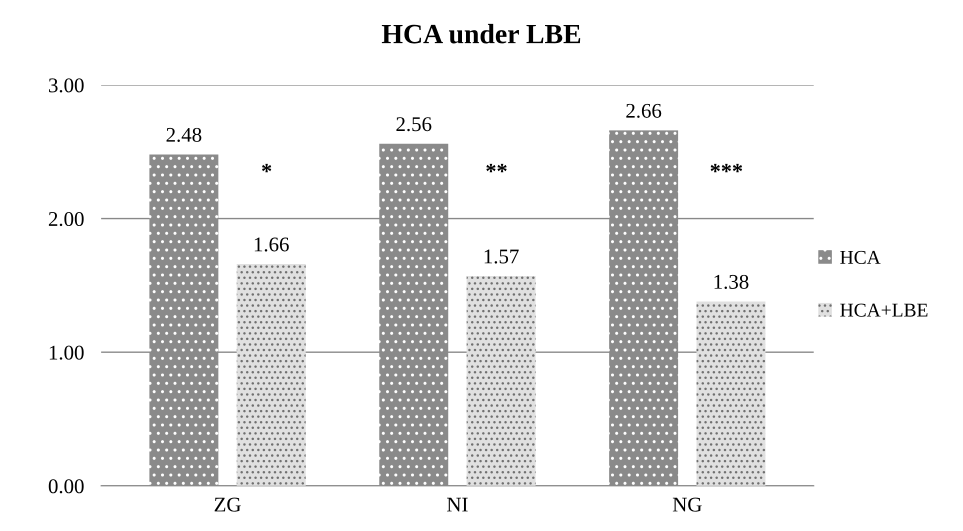 This screenshot has height=531, width=963. What do you see at coordinates (267, 168) in the screenshot?
I see `annotation: *` at bounding box center [267, 168].